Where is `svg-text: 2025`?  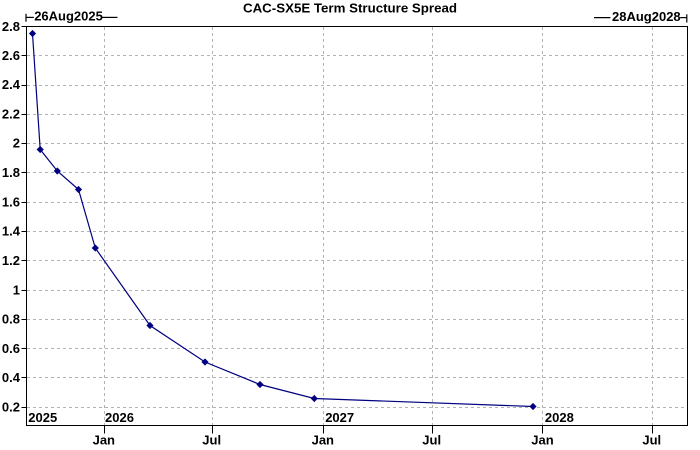
svg-text: 2025 is located at coordinates (42, 417).